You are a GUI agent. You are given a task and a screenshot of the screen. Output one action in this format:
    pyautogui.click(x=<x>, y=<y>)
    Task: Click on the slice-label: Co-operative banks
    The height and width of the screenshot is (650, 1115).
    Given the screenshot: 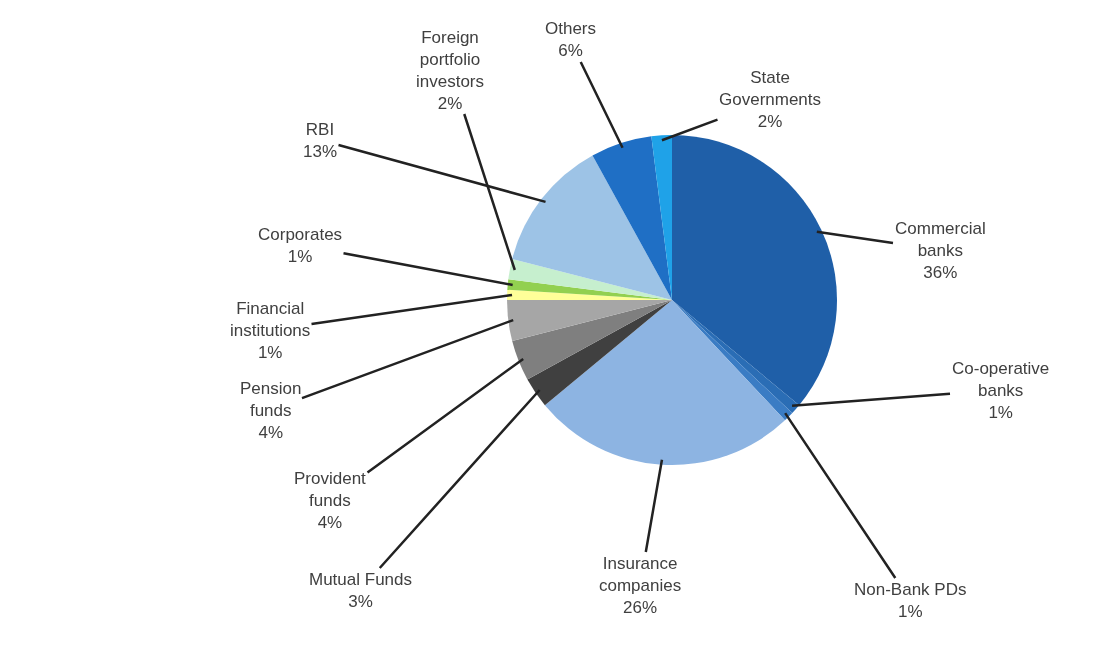 What is the action you would take?
    pyautogui.click(x=1001, y=380)
    